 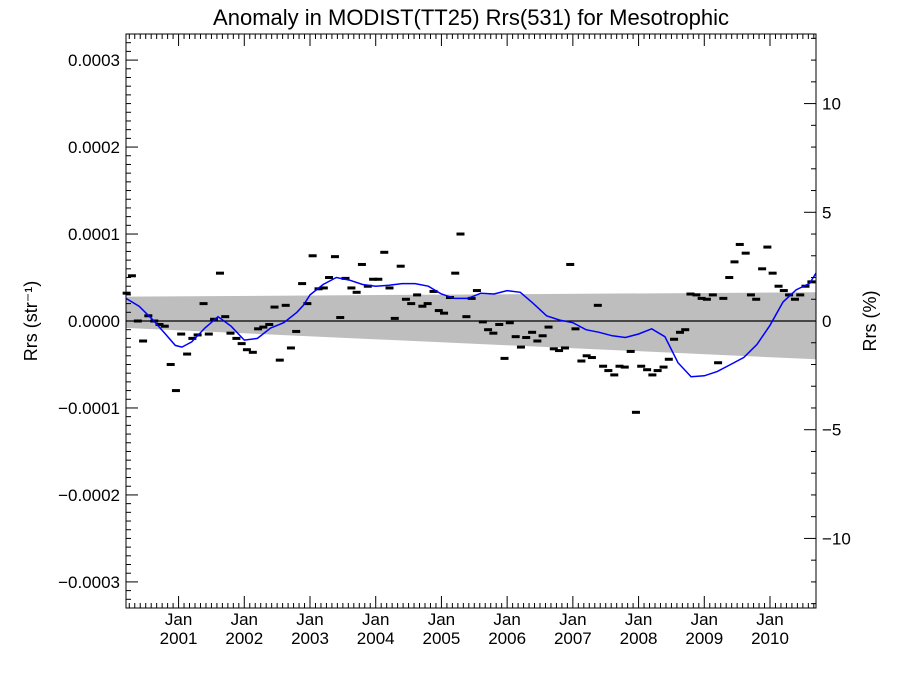 What do you see at coordinates (94, 321) in the screenshot?
I see `y-tick-label-left: 0.0000` at bounding box center [94, 321].